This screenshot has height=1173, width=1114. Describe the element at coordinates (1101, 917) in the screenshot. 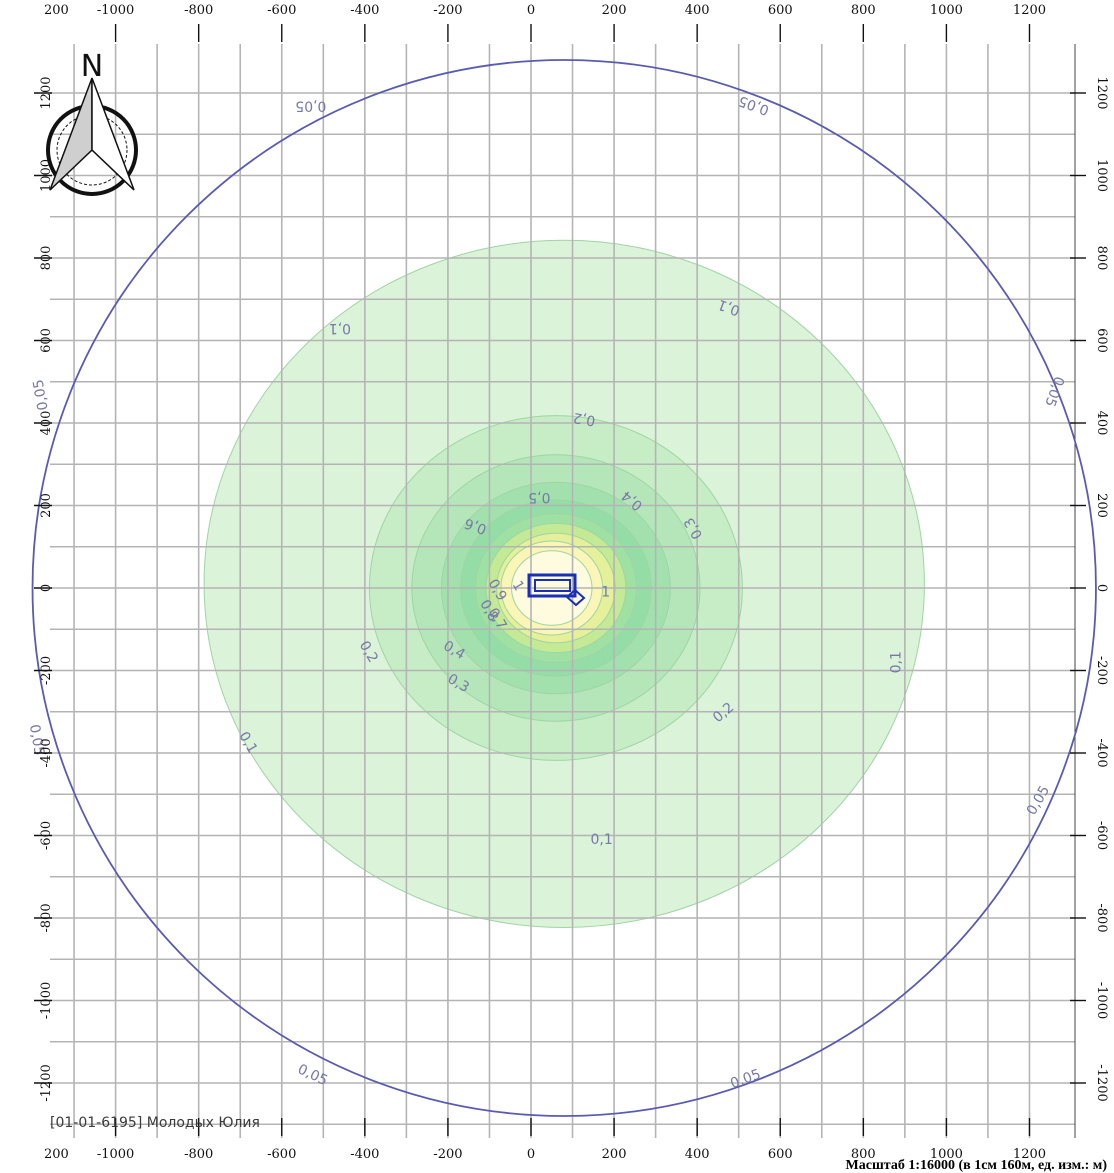

I see `y-tick-label-right: -800` at that location.